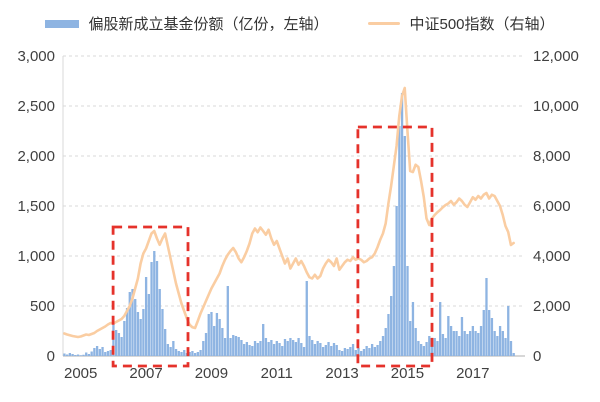 The height and width of the screenshot is (402, 600). What do you see at coordinates (42, 306) in the screenshot?
I see `svg-text: 500` at bounding box center [42, 306].